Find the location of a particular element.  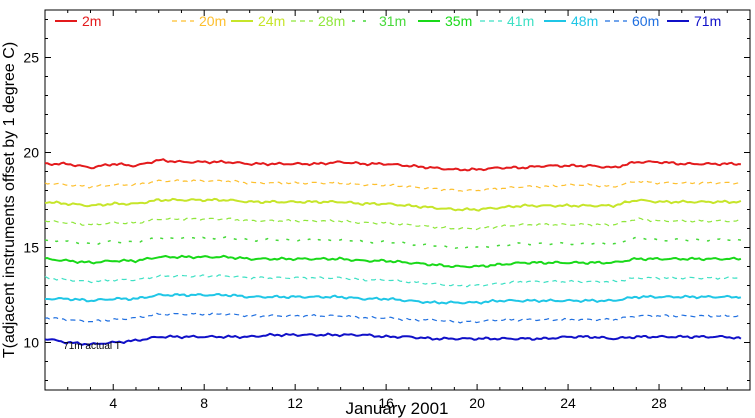

series-line-71m is located at coordinates (393, 339).